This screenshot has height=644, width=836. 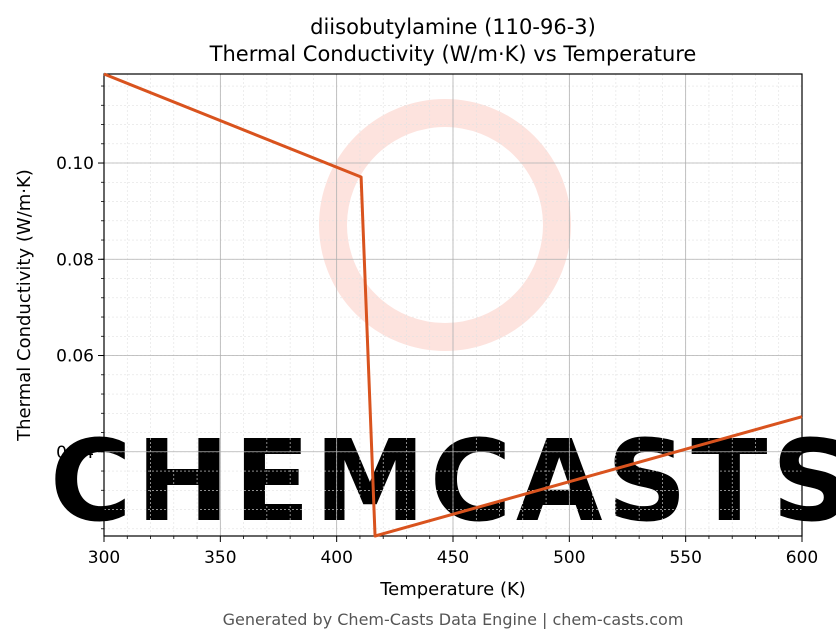 I want to click on x-tick-label: 600, so click(x=802, y=558).